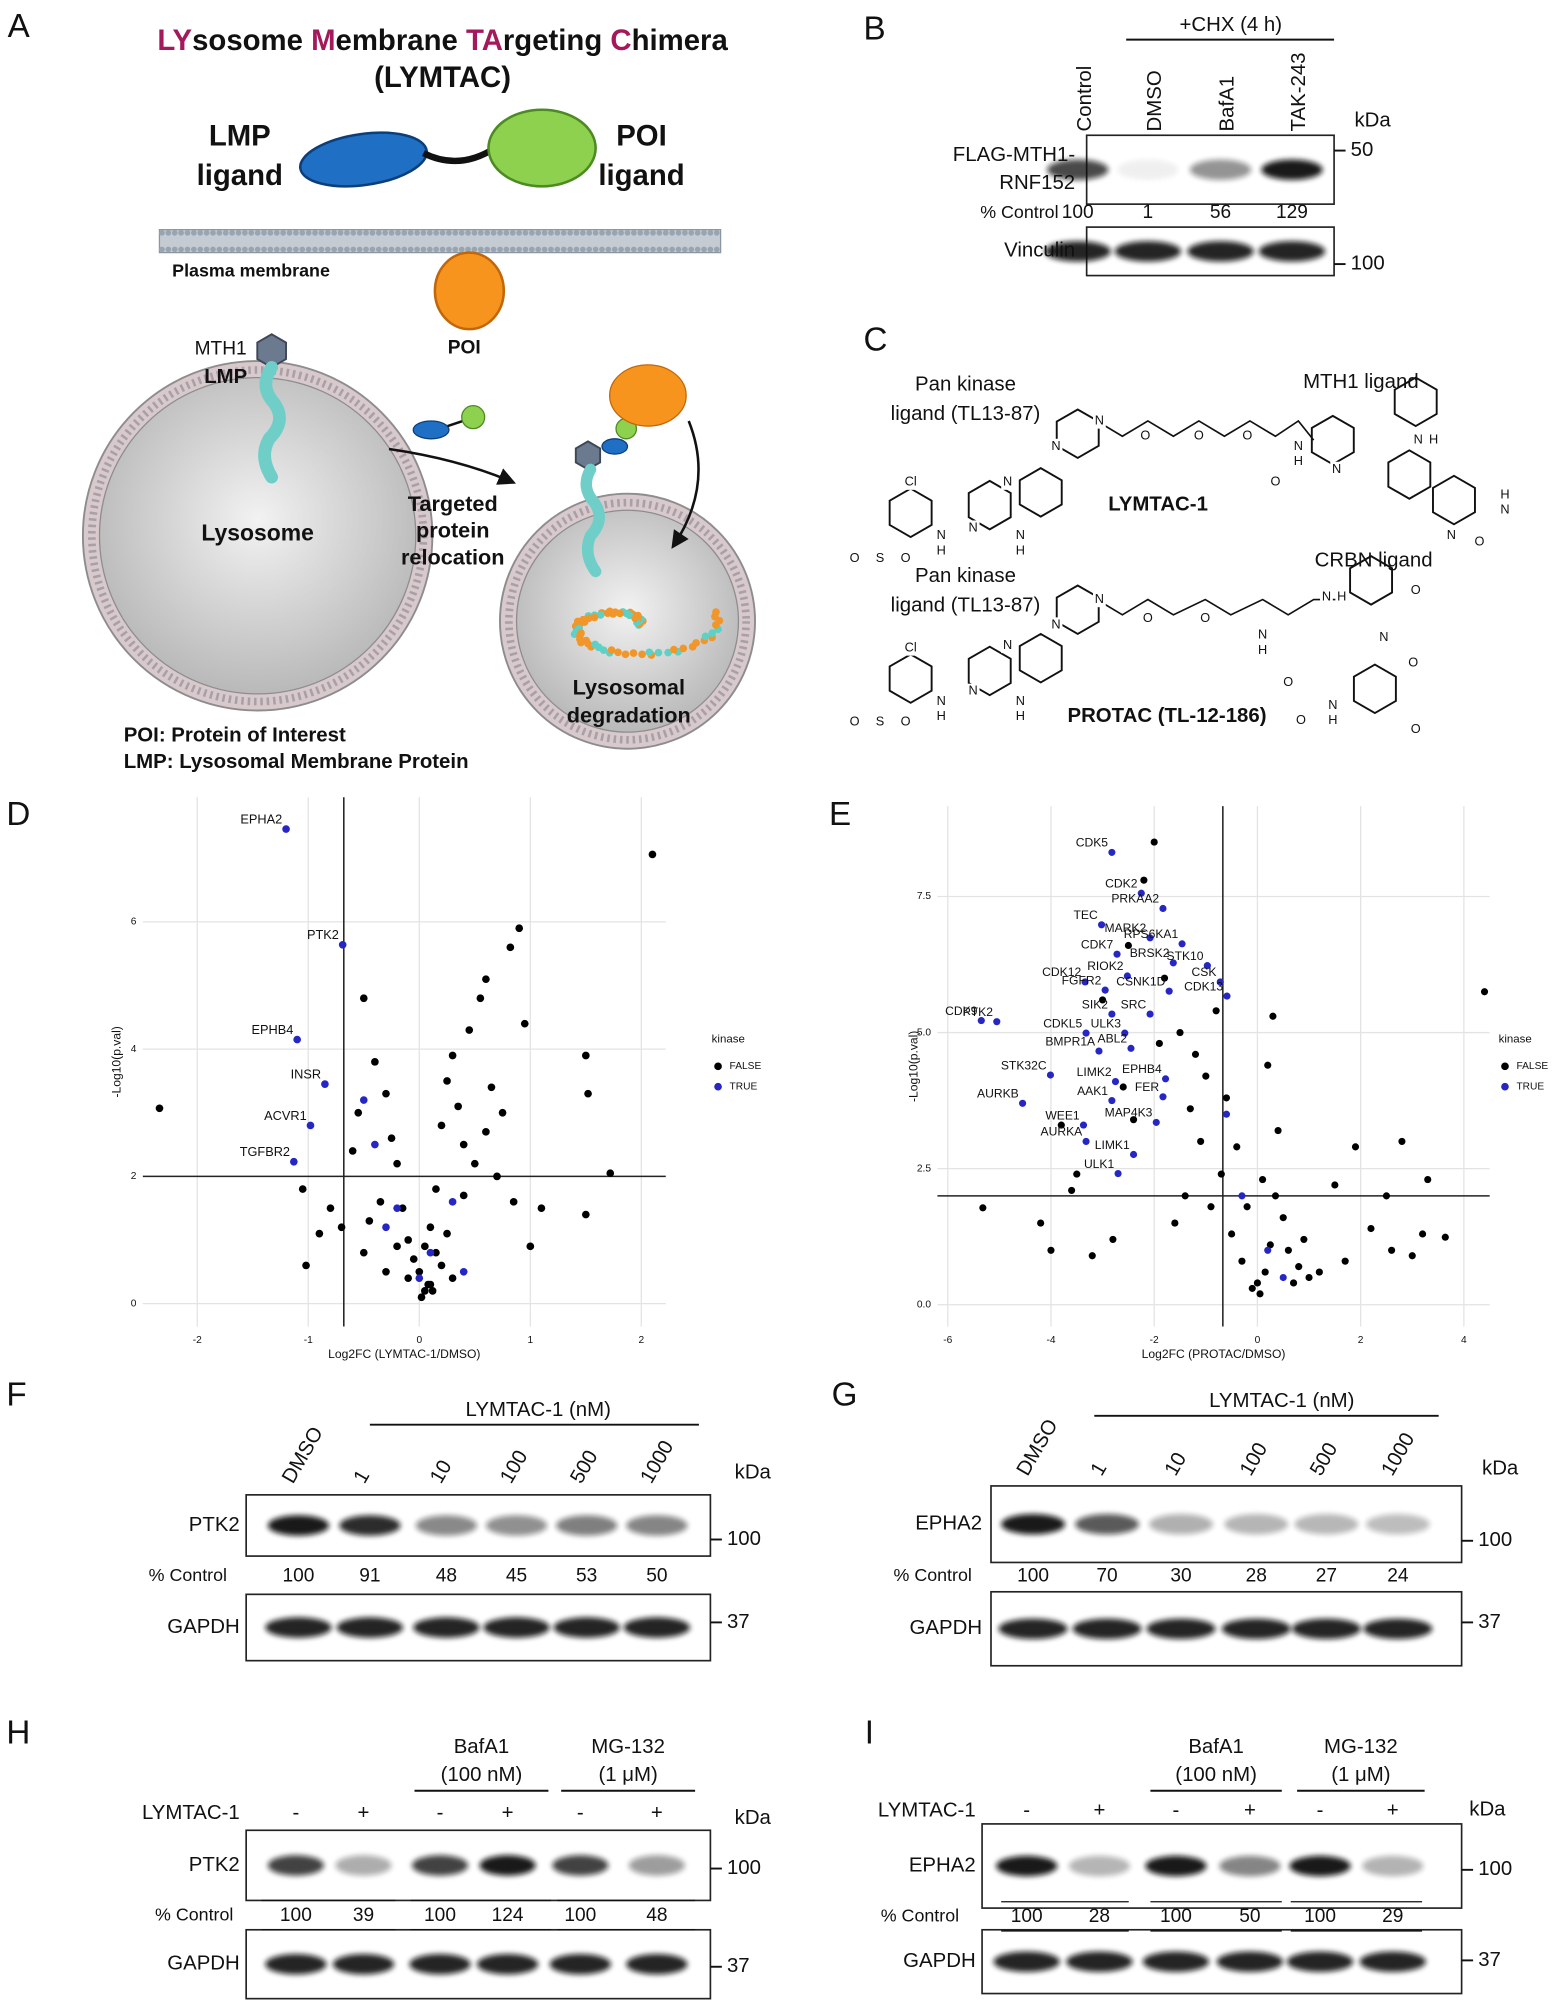  What do you see at coordinates (225, 377) in the screenshot?
I see `label: LMP` at bounding box center [225, 377].